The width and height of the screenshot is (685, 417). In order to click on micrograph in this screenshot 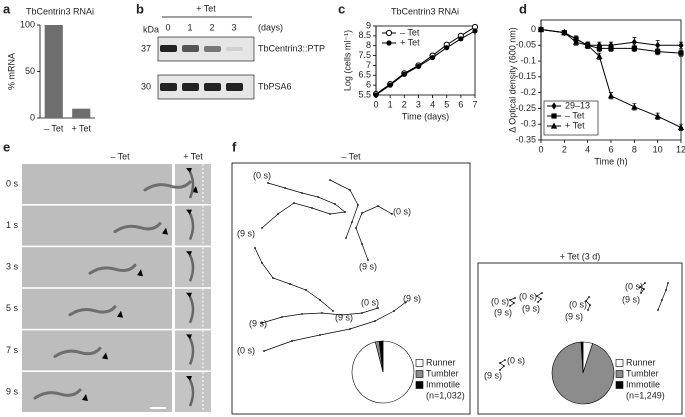, I will do `click(97, 392)`.